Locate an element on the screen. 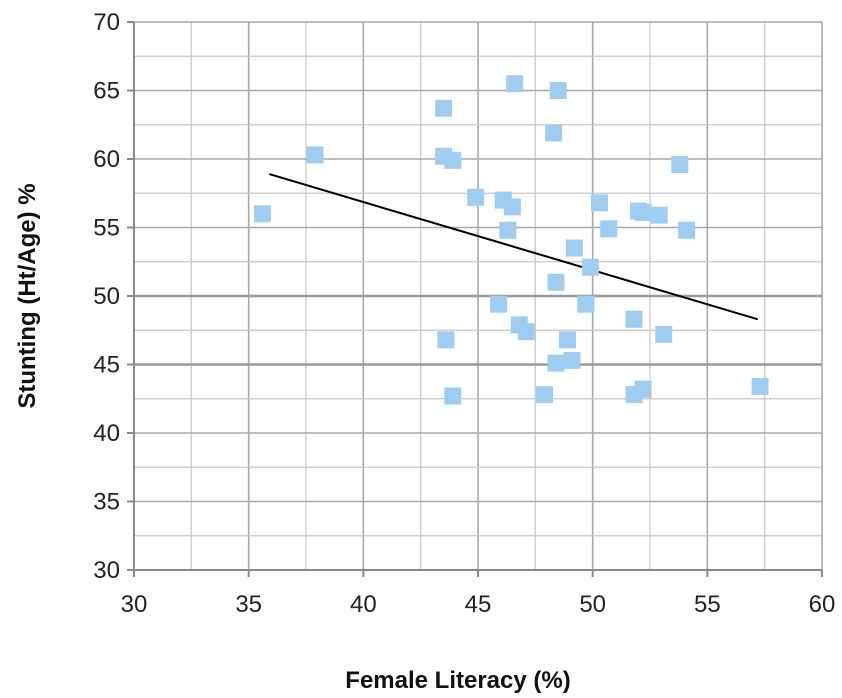 This screenshot has height=698, width=842. trendline-group is located at coordinates (514, 247).